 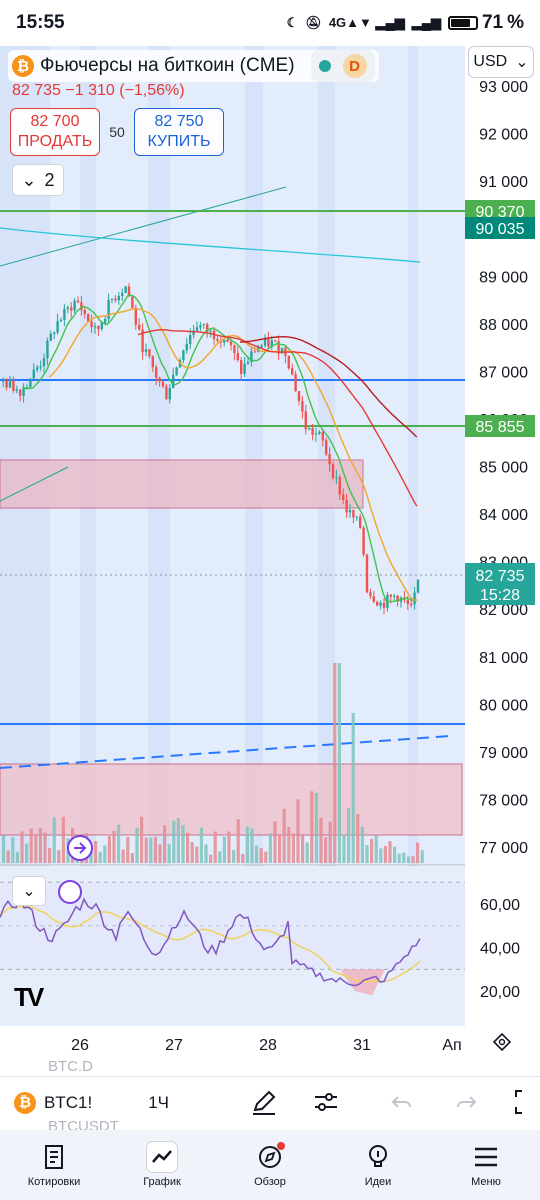 What do you see at coordinates (270, 1041) in the screenshot?
I see `time-axis-background` at bounding box center [270, 1041].